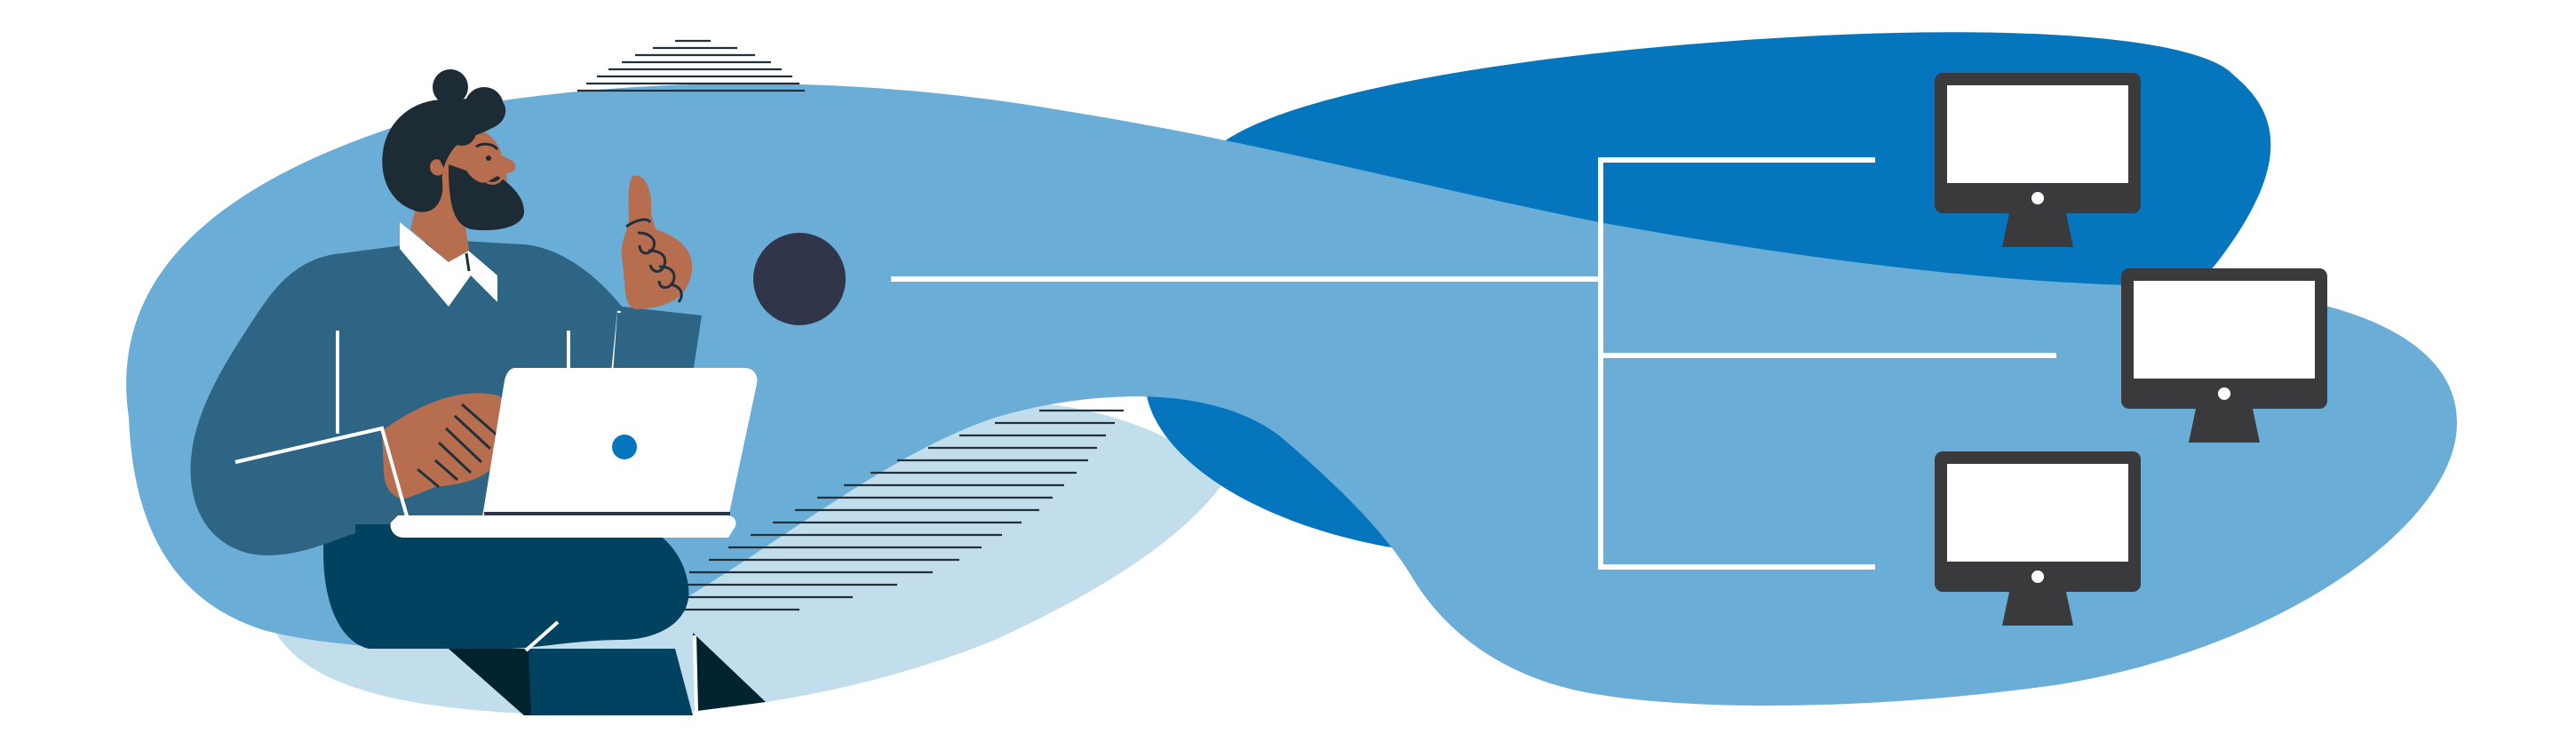 This screenshot has height=742, width=2576. Describe the element at coordinates (486, 198) in the screenshot. I see `person-beard` at that location.